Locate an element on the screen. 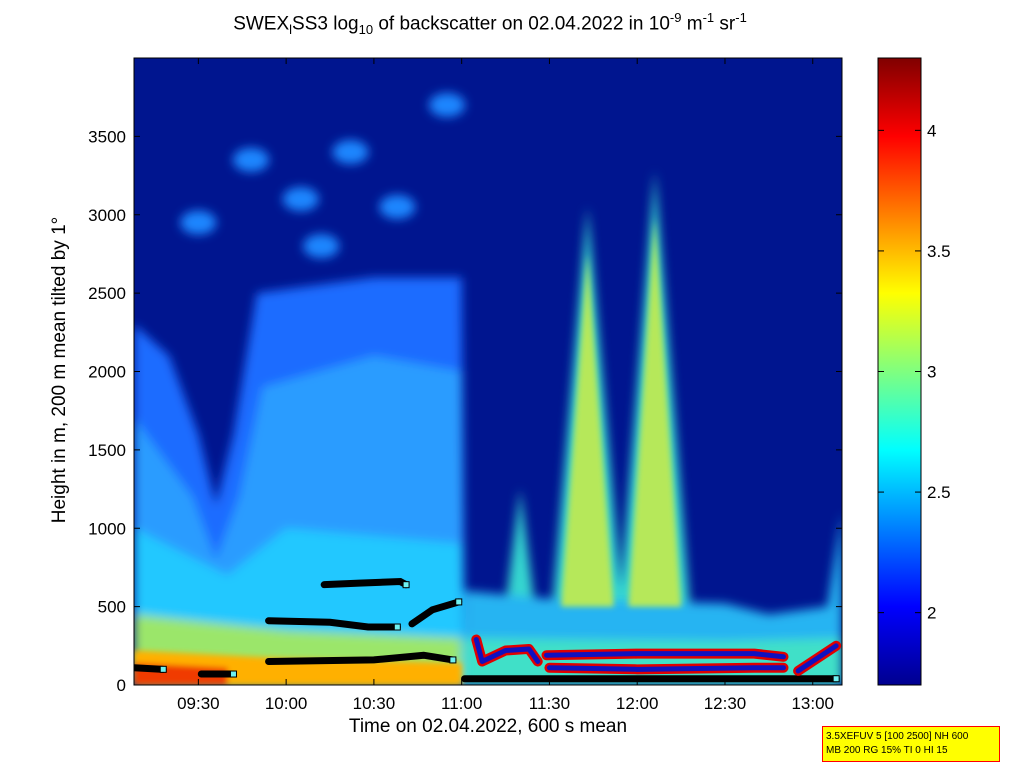  colorbar-tick-label: 2.5 is located at coordinates (939, 492).